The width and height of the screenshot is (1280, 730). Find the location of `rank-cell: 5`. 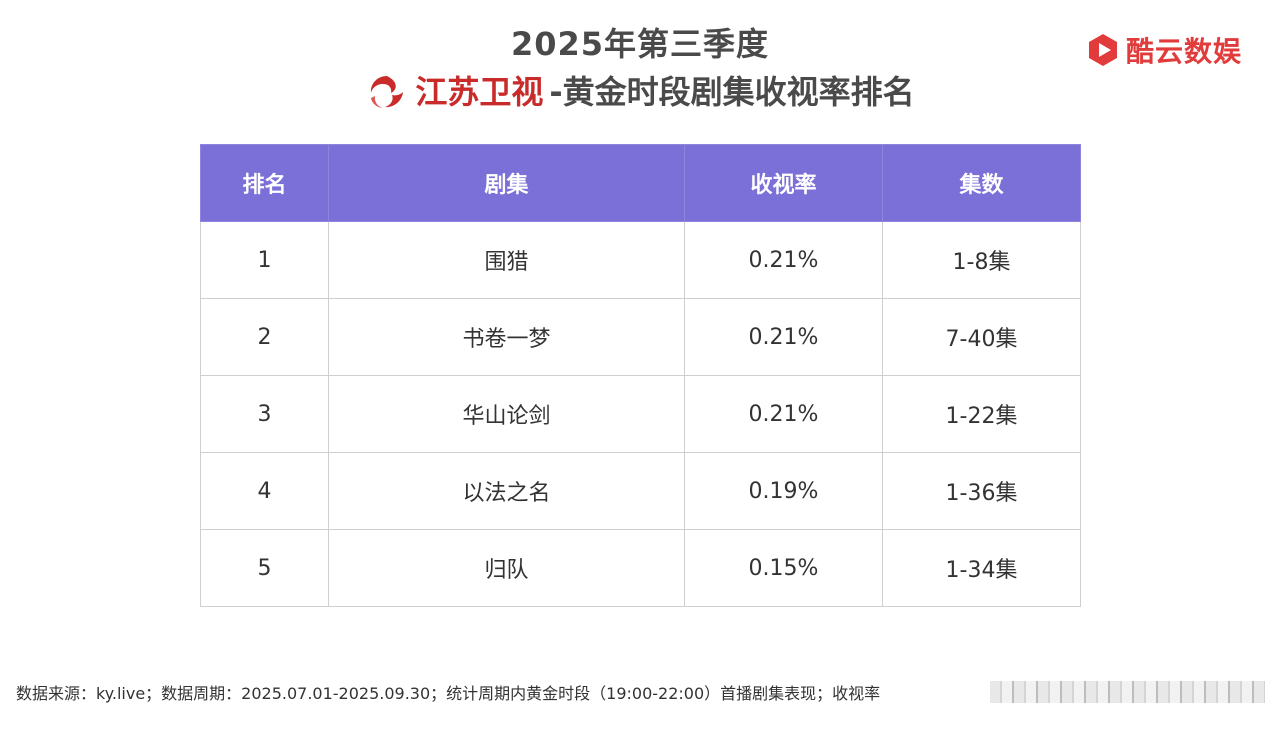

rank-cell: 5 is located at coordinates (264, 568).